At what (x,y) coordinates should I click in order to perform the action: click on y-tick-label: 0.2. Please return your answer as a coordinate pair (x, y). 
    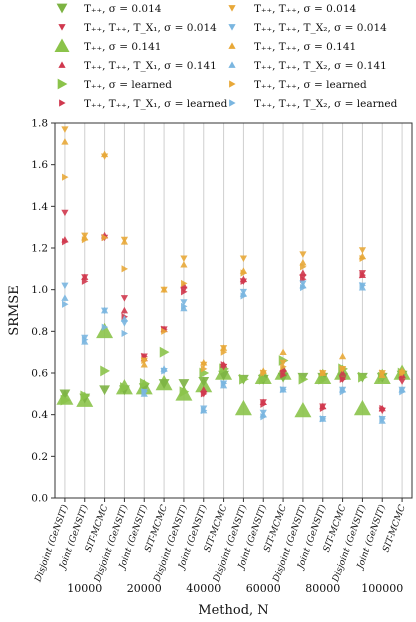
    Looking at the image, I should click on (39, 457).